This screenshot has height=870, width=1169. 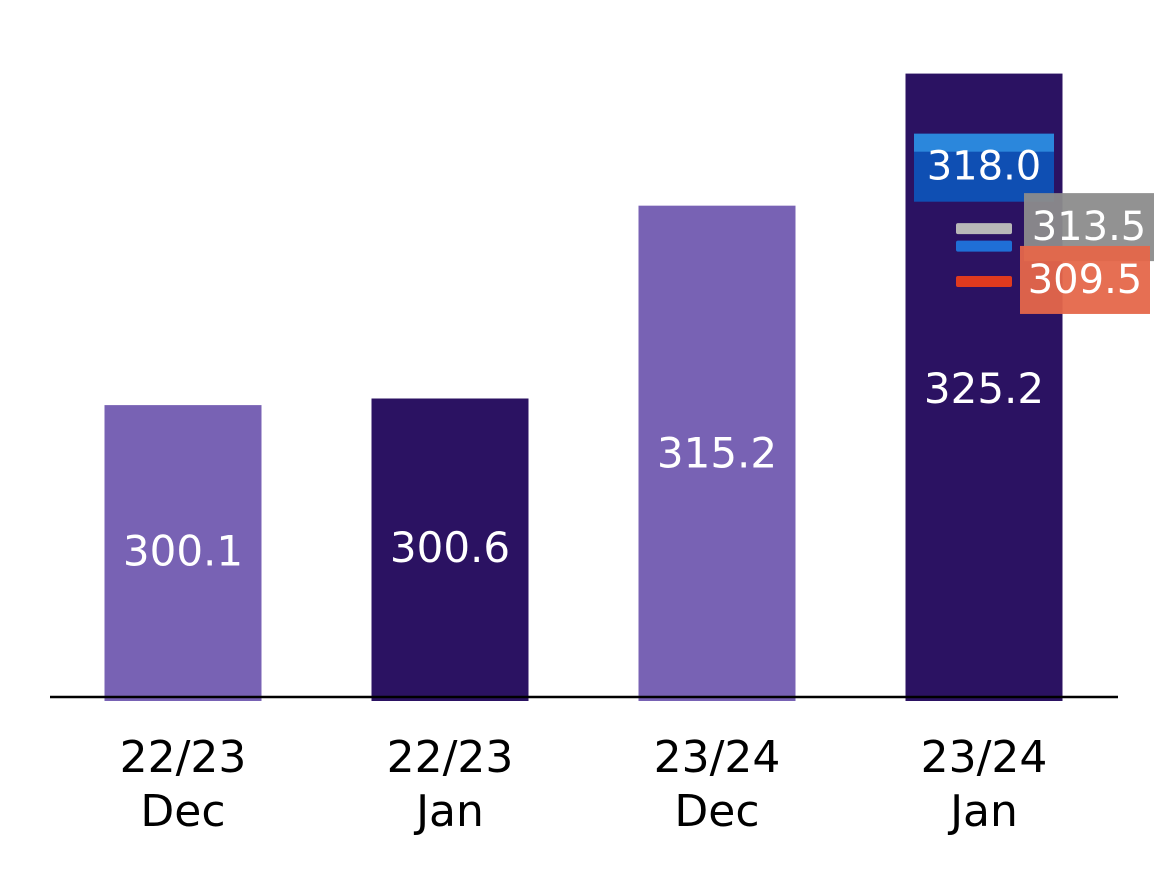 I want to click on bar-value-label: 325.2, so click(x=984, y=388).